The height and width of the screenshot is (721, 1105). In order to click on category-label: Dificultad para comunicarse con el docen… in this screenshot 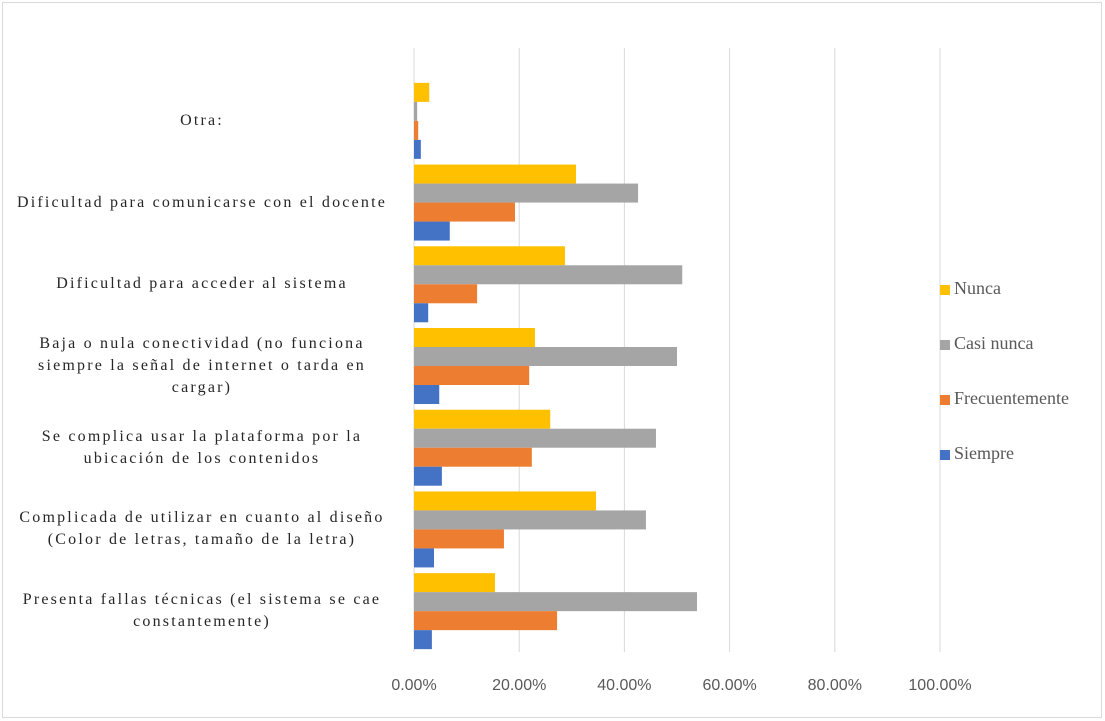, I will do `click(202, 202)`.